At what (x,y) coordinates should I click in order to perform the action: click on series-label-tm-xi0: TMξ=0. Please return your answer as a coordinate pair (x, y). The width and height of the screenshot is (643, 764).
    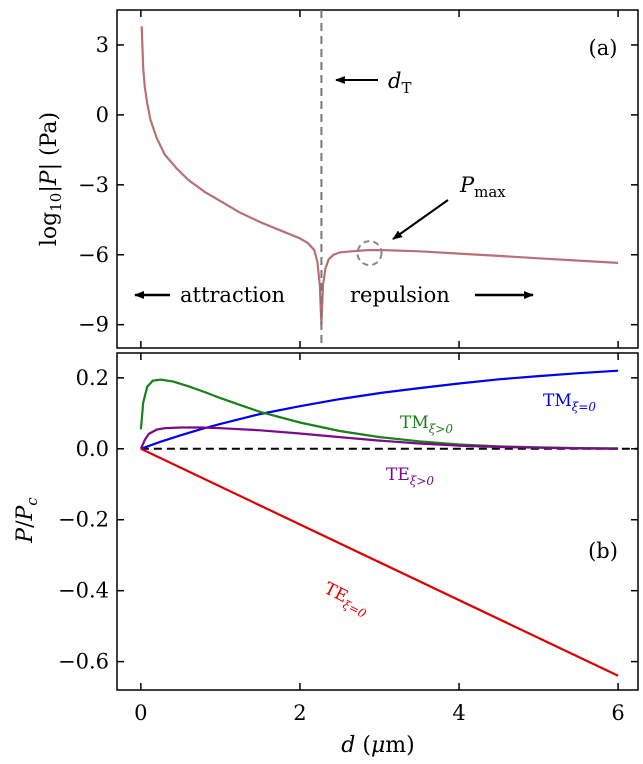
    Looking at the image, I should click on (569, 402).